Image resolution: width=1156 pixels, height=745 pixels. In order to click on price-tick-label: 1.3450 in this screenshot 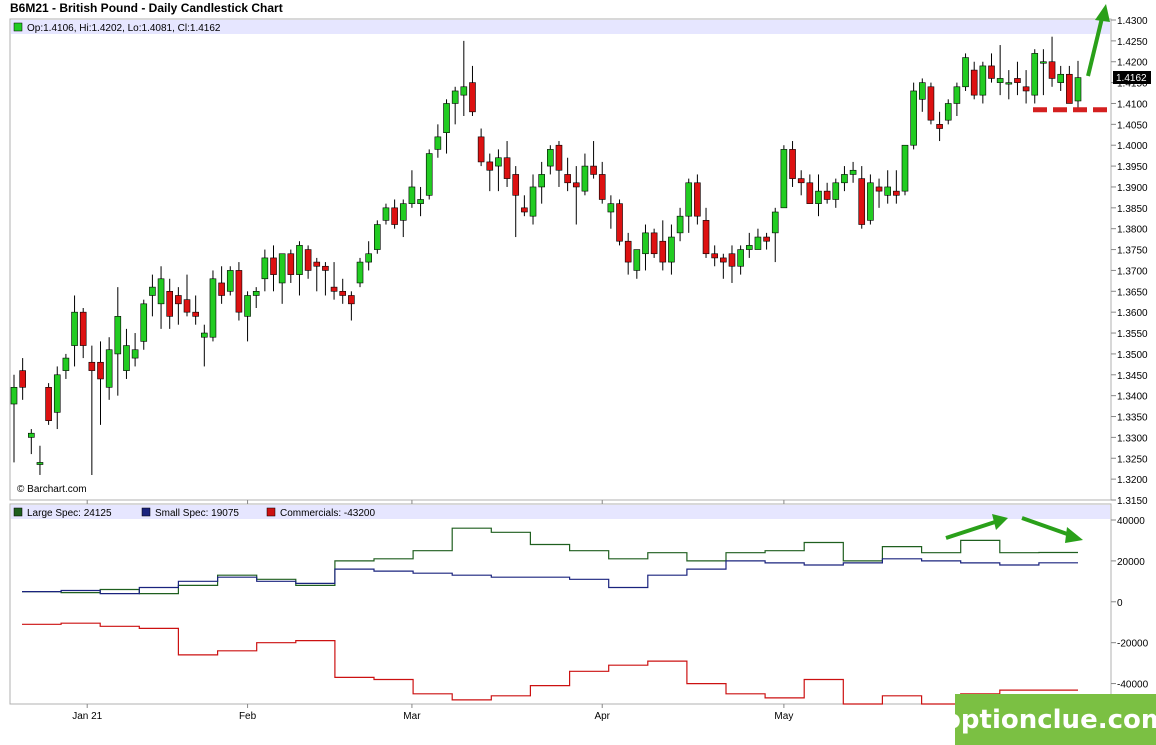, I will do `click(1132, 376)`.